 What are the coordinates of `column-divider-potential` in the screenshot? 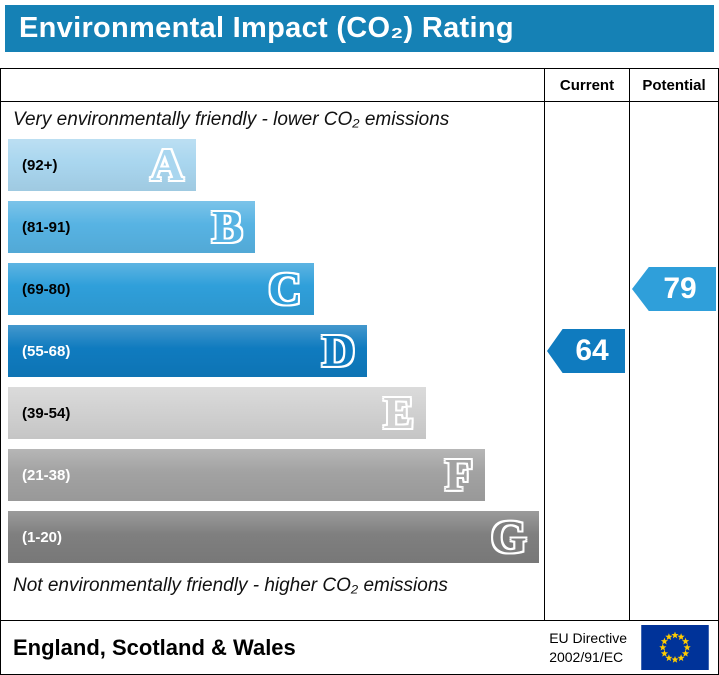 It's located at (629, 344).